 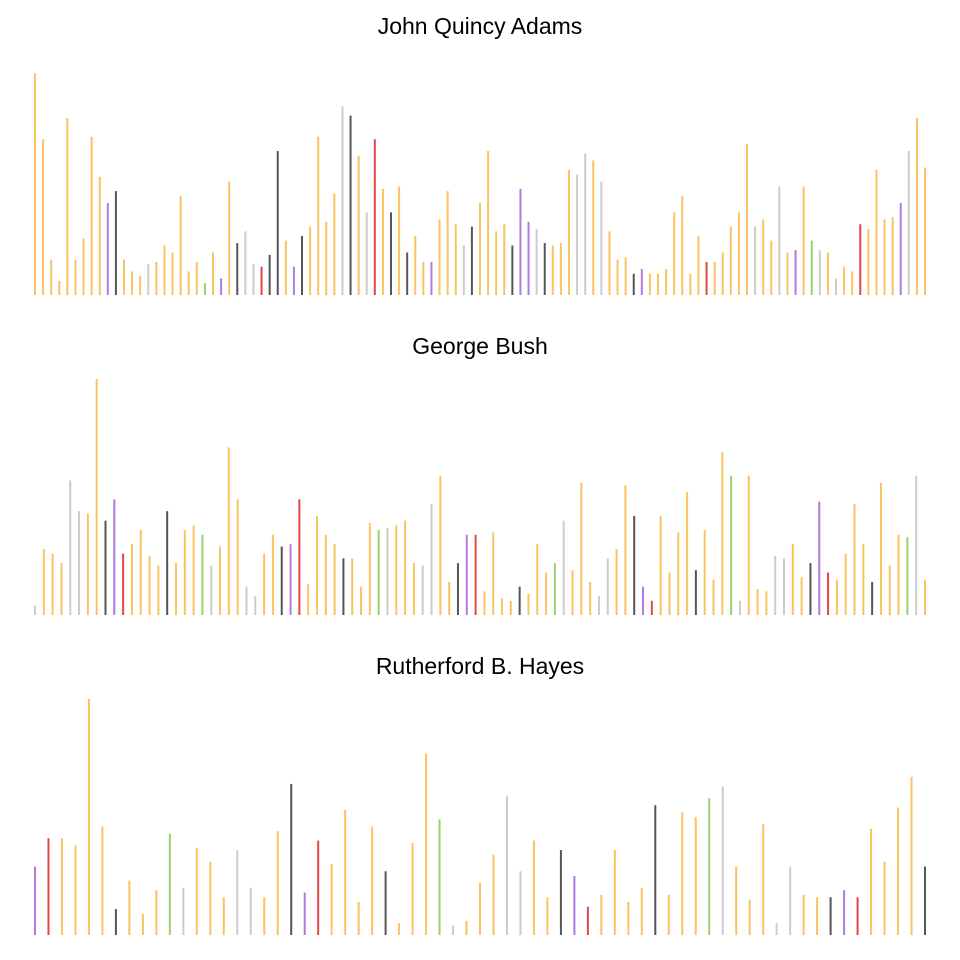 I want to click on chart-title: Rutherford B. Hayes, so click(x=480, y=666).